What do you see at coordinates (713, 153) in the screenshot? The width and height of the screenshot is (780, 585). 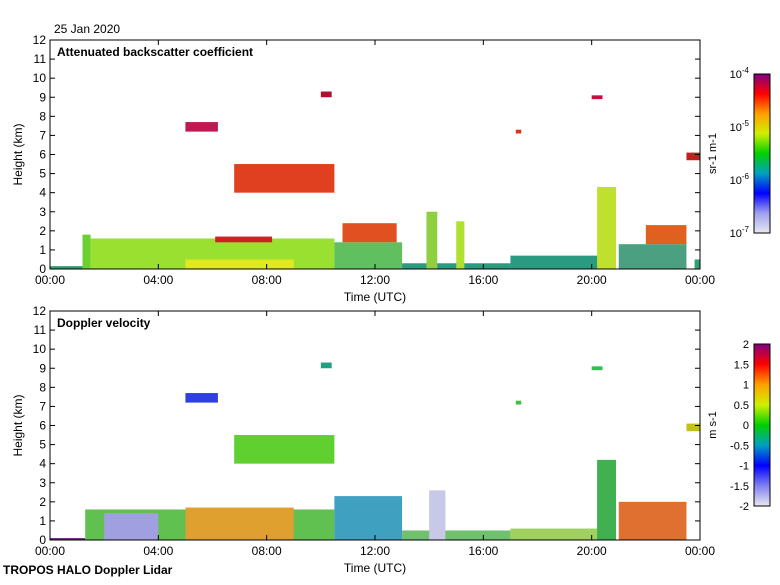 I see `colorbar-label: sr-1 m-1` at bounding box center [713, 153].